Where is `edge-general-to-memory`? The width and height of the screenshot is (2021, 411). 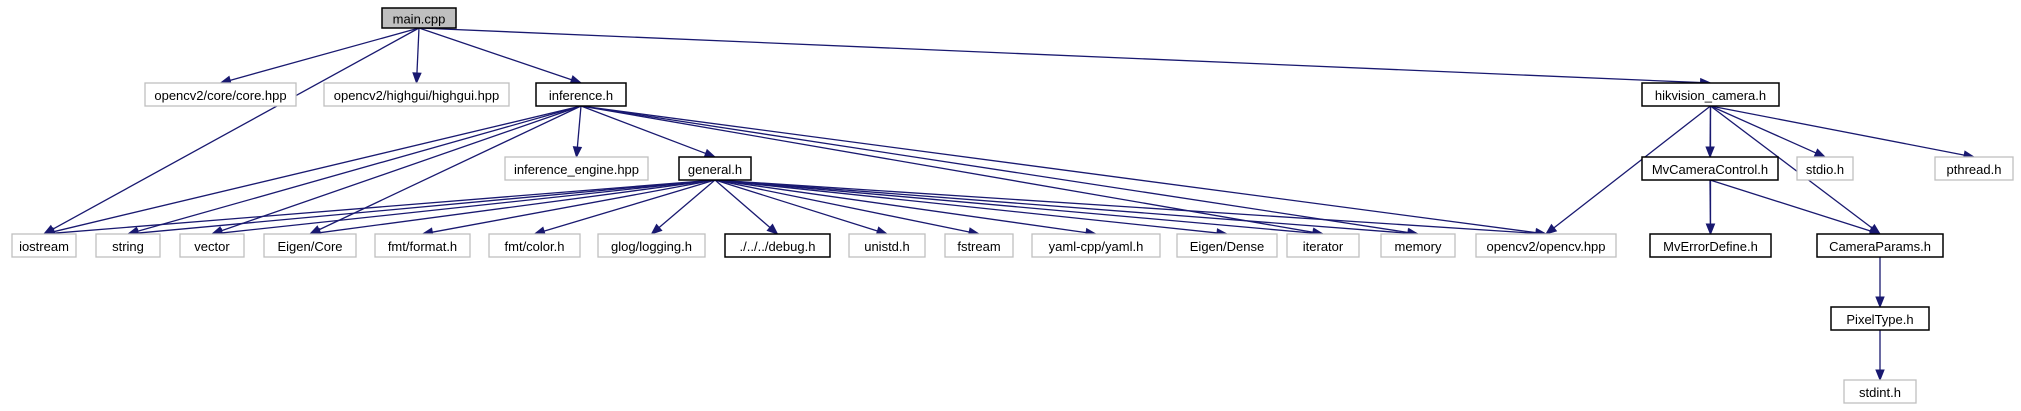 edge-general-to-memory is located at coordinates (1061, 206).